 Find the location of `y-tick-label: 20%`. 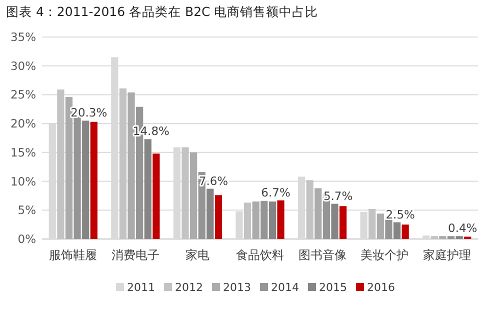

y-tick-label: 20% is located at coordinates (23, 123).